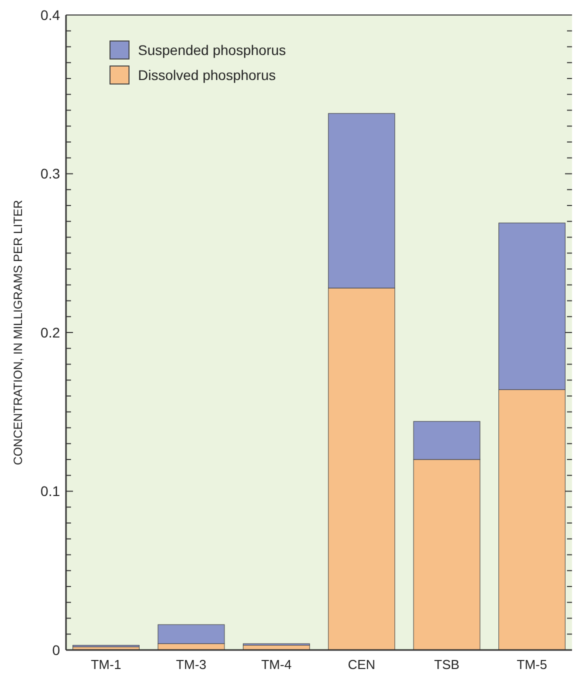 This screenshot has height=681, width=573. Describe the element at coordinates (362, 664) in the screenshot. I see `x-tick-label: CEN` at that location.